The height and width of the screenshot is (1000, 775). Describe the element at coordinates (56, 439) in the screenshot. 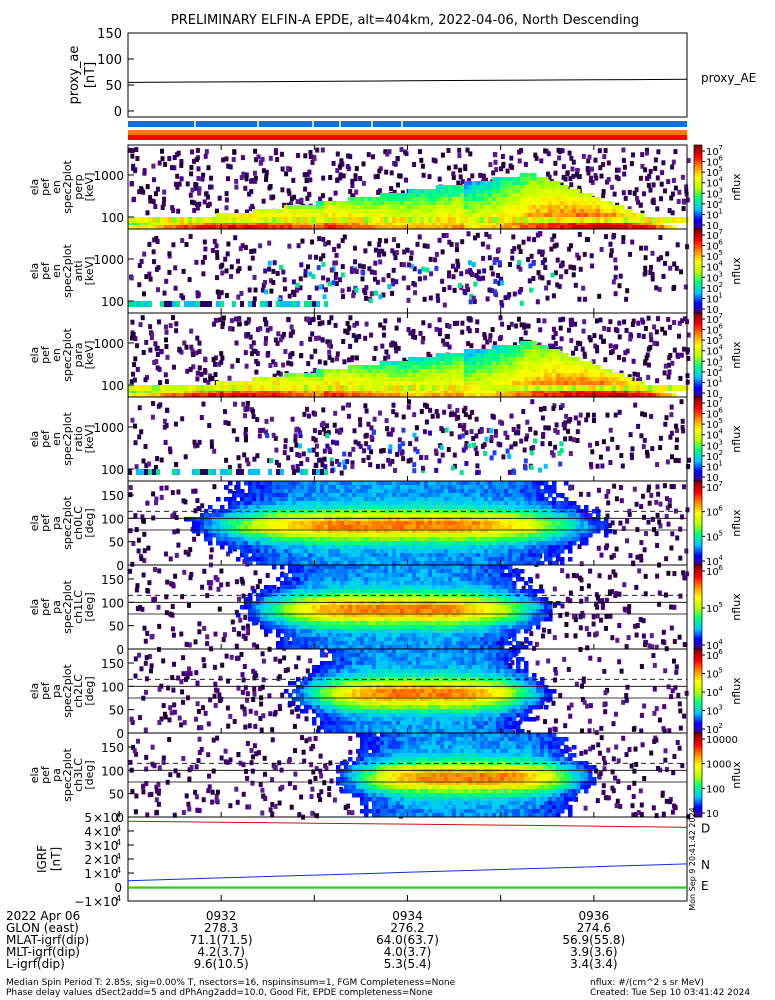

I see `panel-ylabel-2: en` at that location.